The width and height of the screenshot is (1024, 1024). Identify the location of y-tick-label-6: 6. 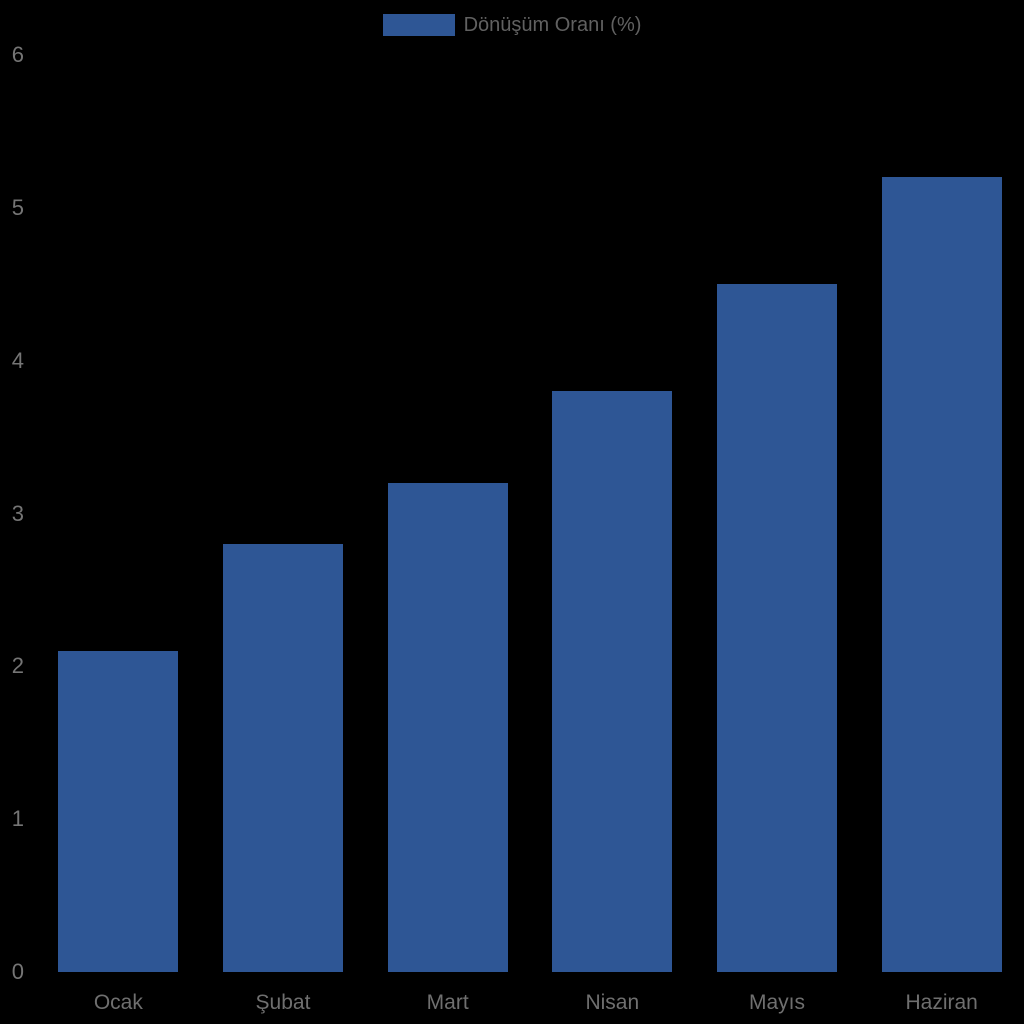
(17, 55).